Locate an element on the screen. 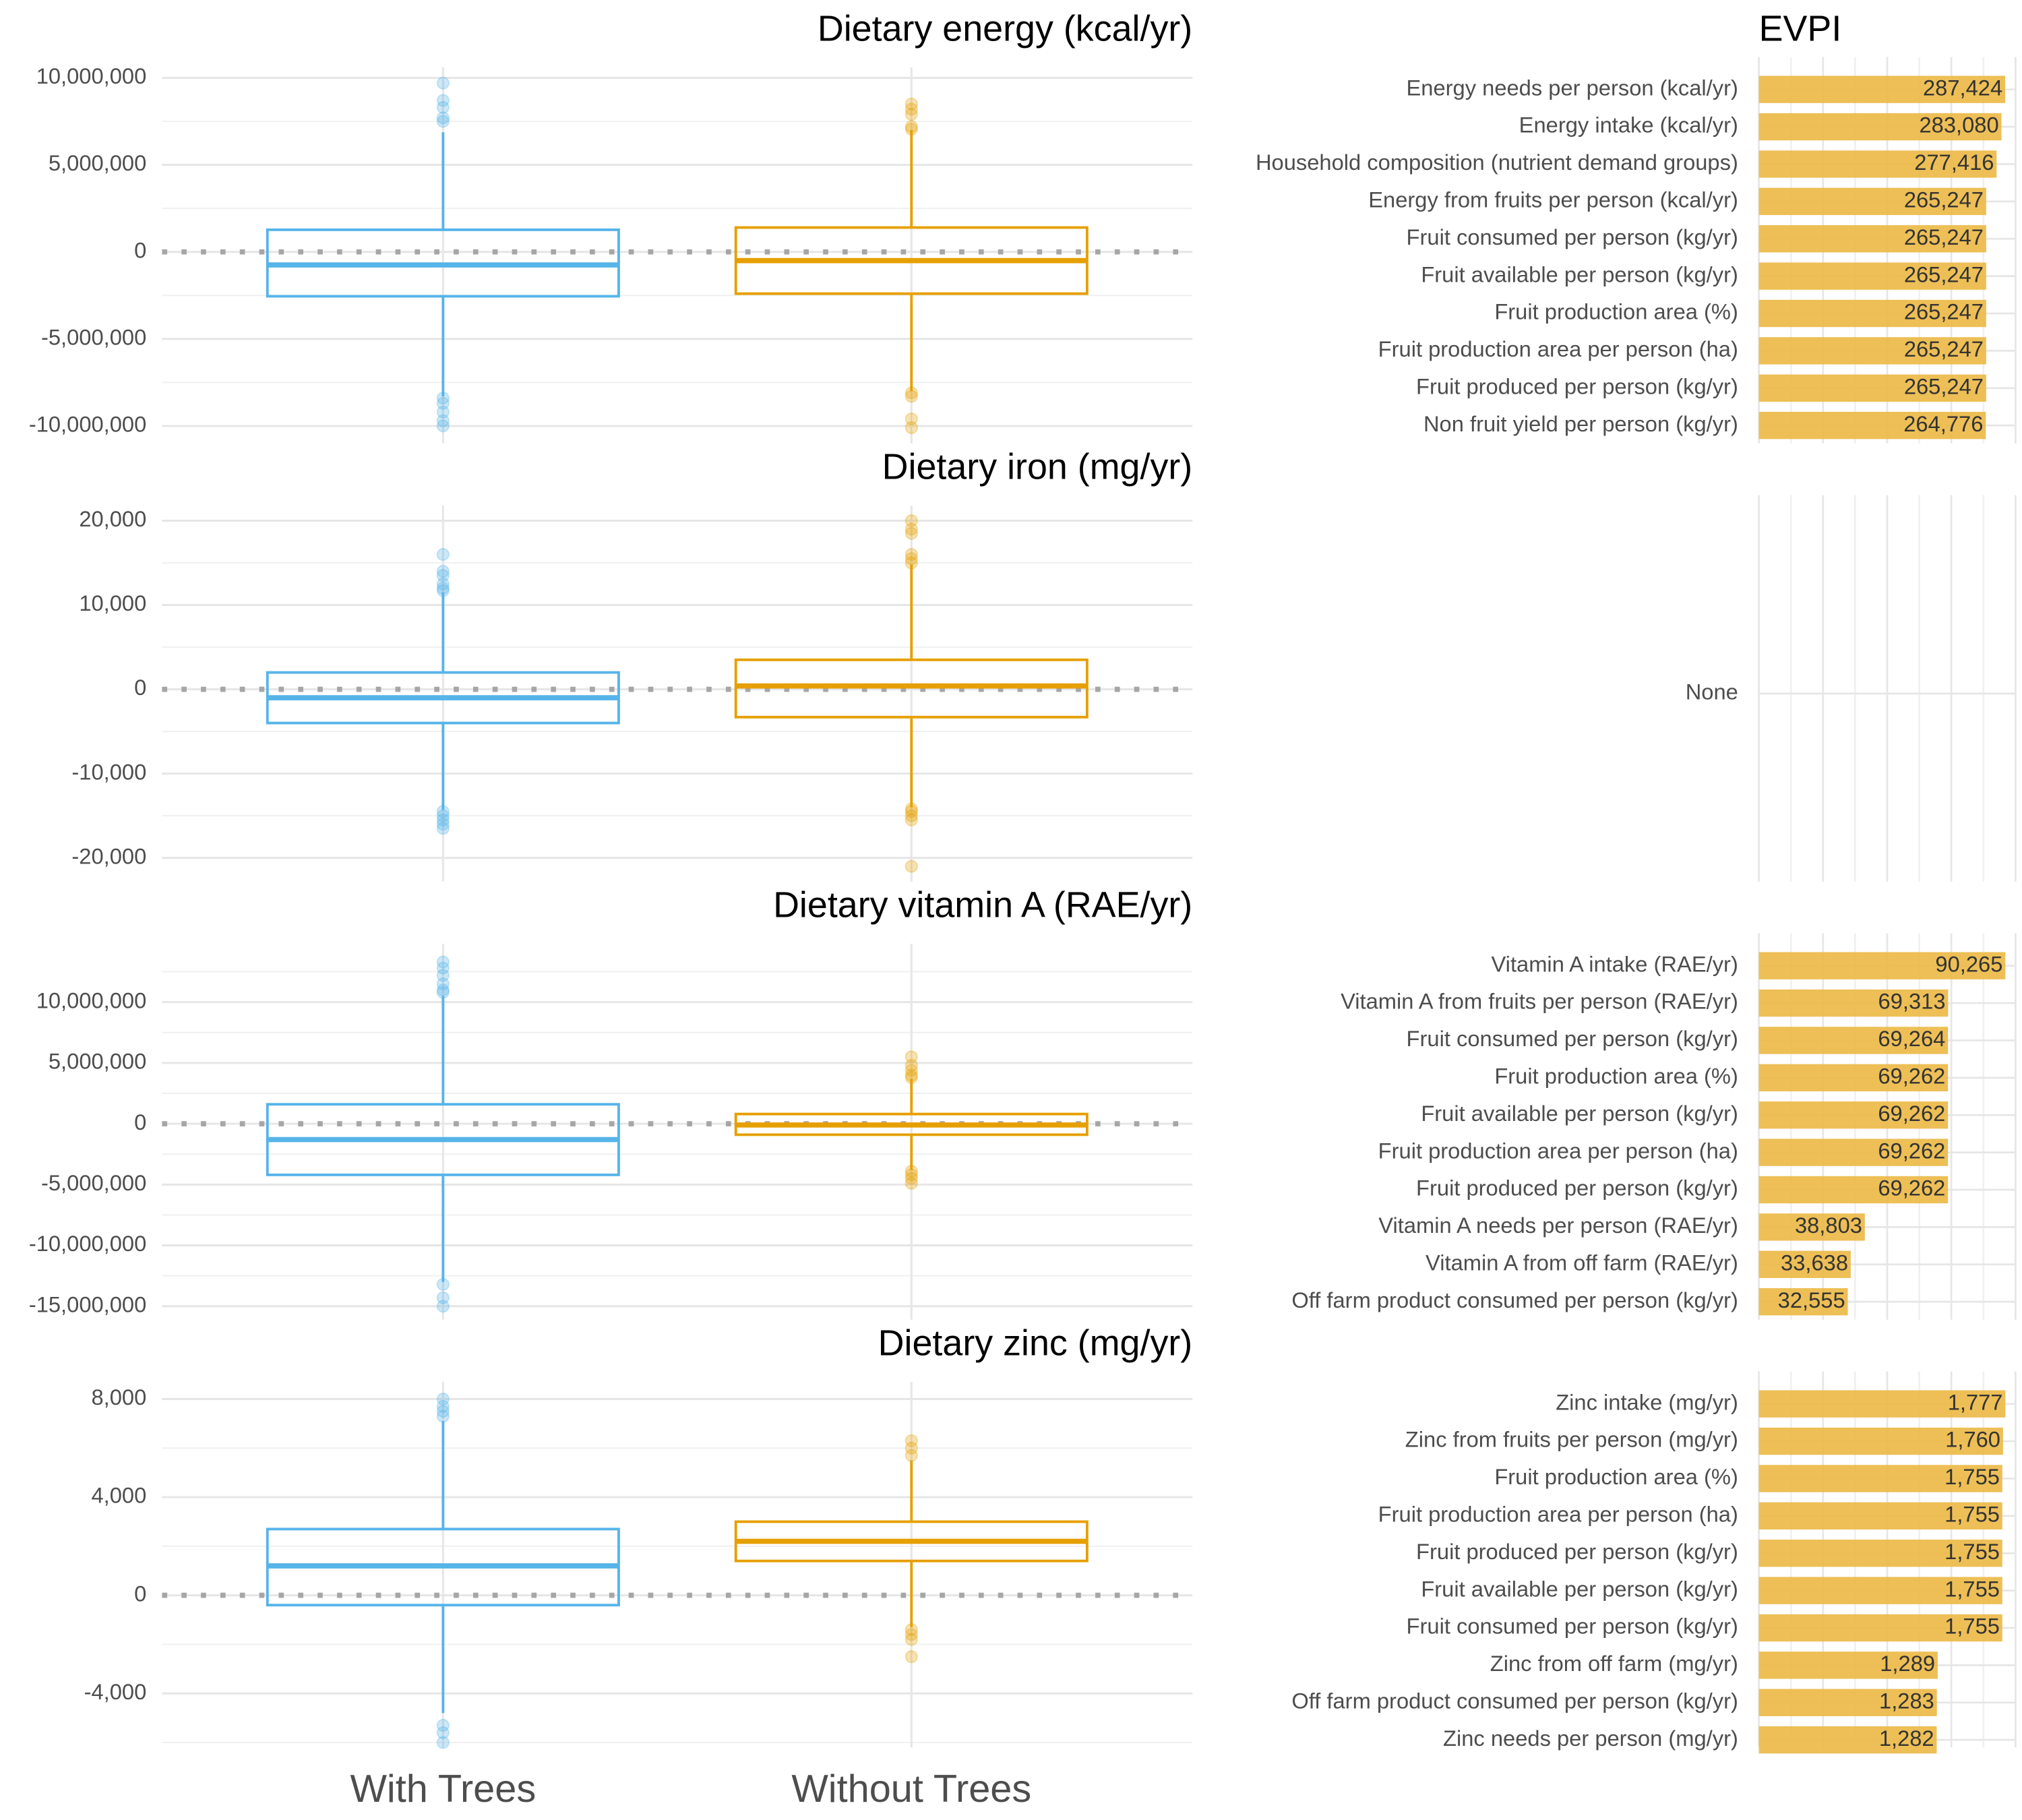 The width and height of the screenshot is (2022, 1820). value-label: 90,265 is located at coordinates (1968, 963).